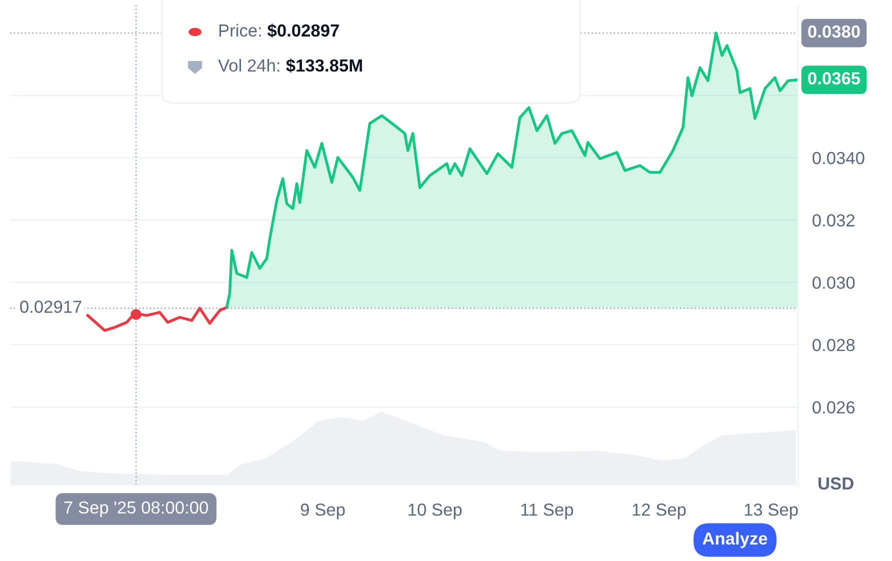 This screenshot has height=561, width=892. I want to click on y-tick-label: 0.028, so click(833, 345).